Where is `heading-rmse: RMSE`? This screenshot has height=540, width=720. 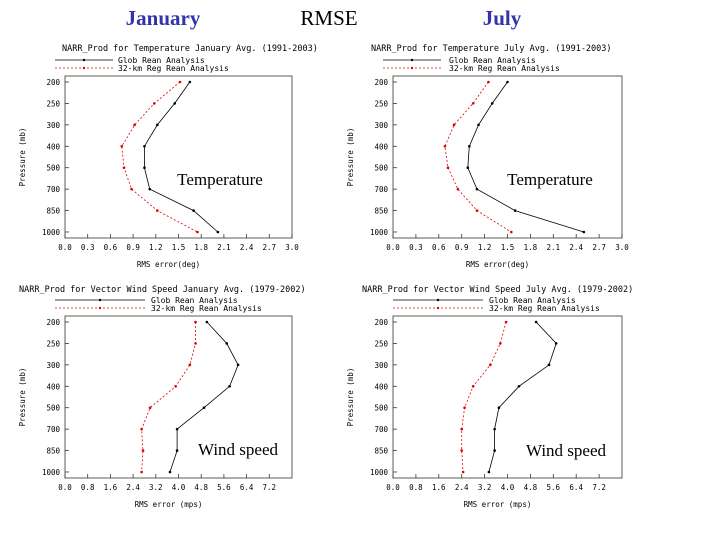 heading-rmse: RMSE is located at coordinates (328, 18).